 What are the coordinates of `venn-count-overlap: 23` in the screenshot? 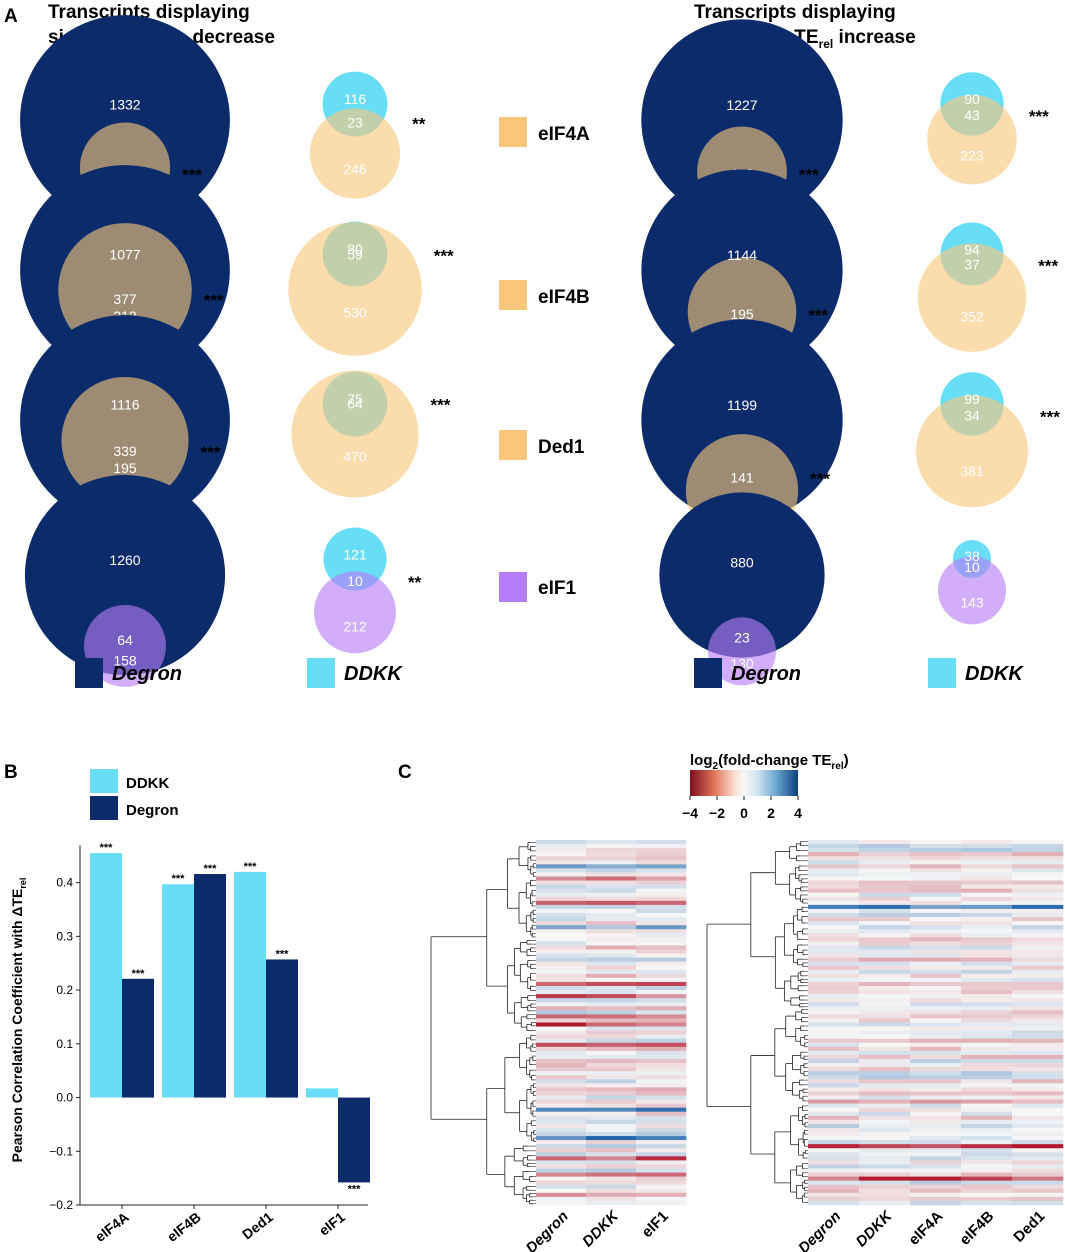 It's located at (742, 637).